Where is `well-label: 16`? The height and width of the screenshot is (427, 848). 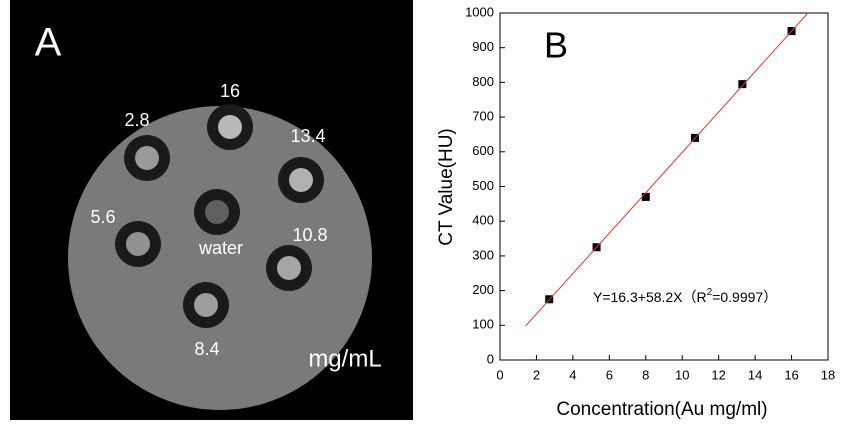 well-label: 16 is located at coordinates (230, 91).